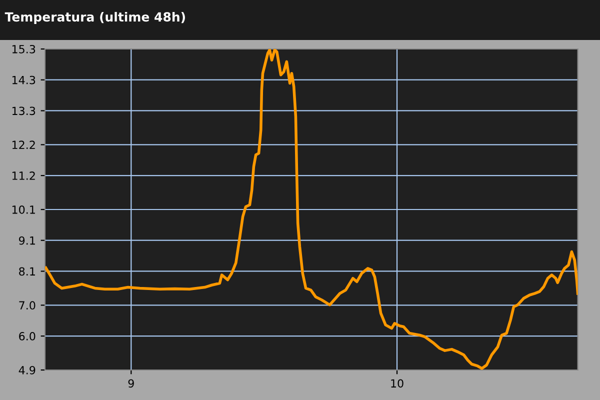 This screenshot has width=600, height=400. What do you see at coordinates (27, 240) in the screenshot?
I see `y-tick-label: 9.1` at bounding box center [27, 240].